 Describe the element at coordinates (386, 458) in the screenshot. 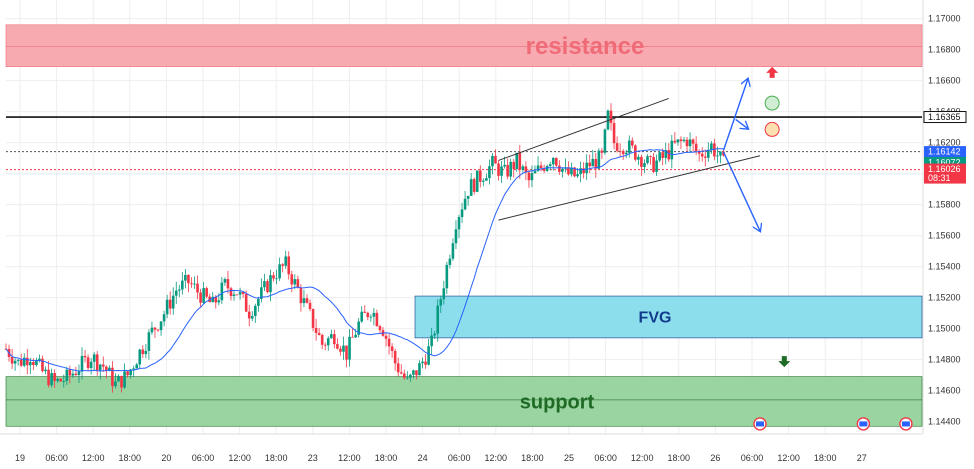

I see `x-tick-label-10: 18:00` at that location.